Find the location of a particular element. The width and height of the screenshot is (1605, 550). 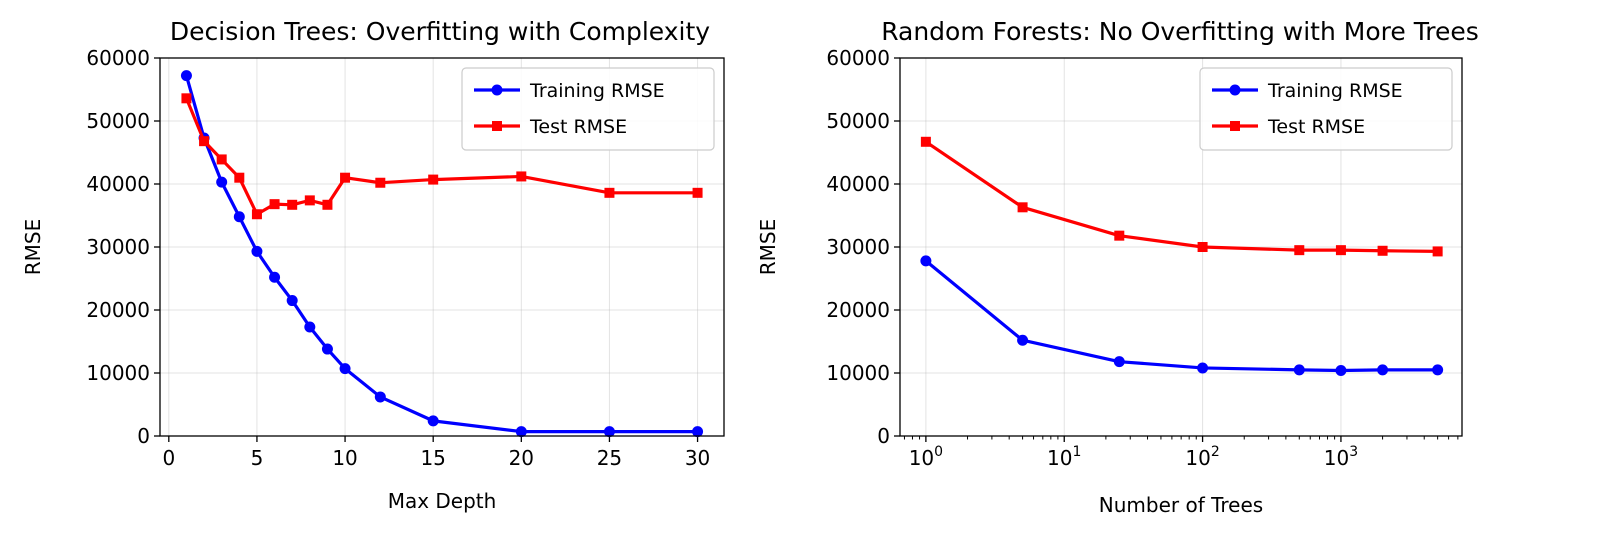

x-tick-label: 10 is located at coordinates (344, 458).